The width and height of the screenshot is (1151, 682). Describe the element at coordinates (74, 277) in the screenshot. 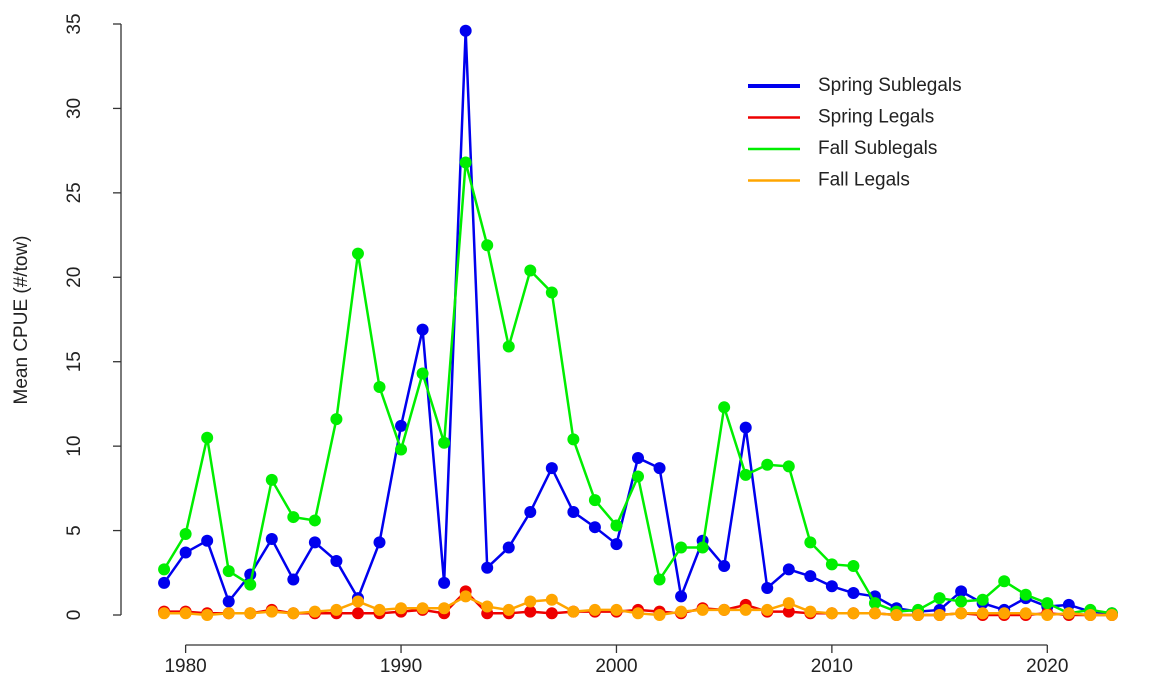

I see `y-tick-label: 20` at that location.